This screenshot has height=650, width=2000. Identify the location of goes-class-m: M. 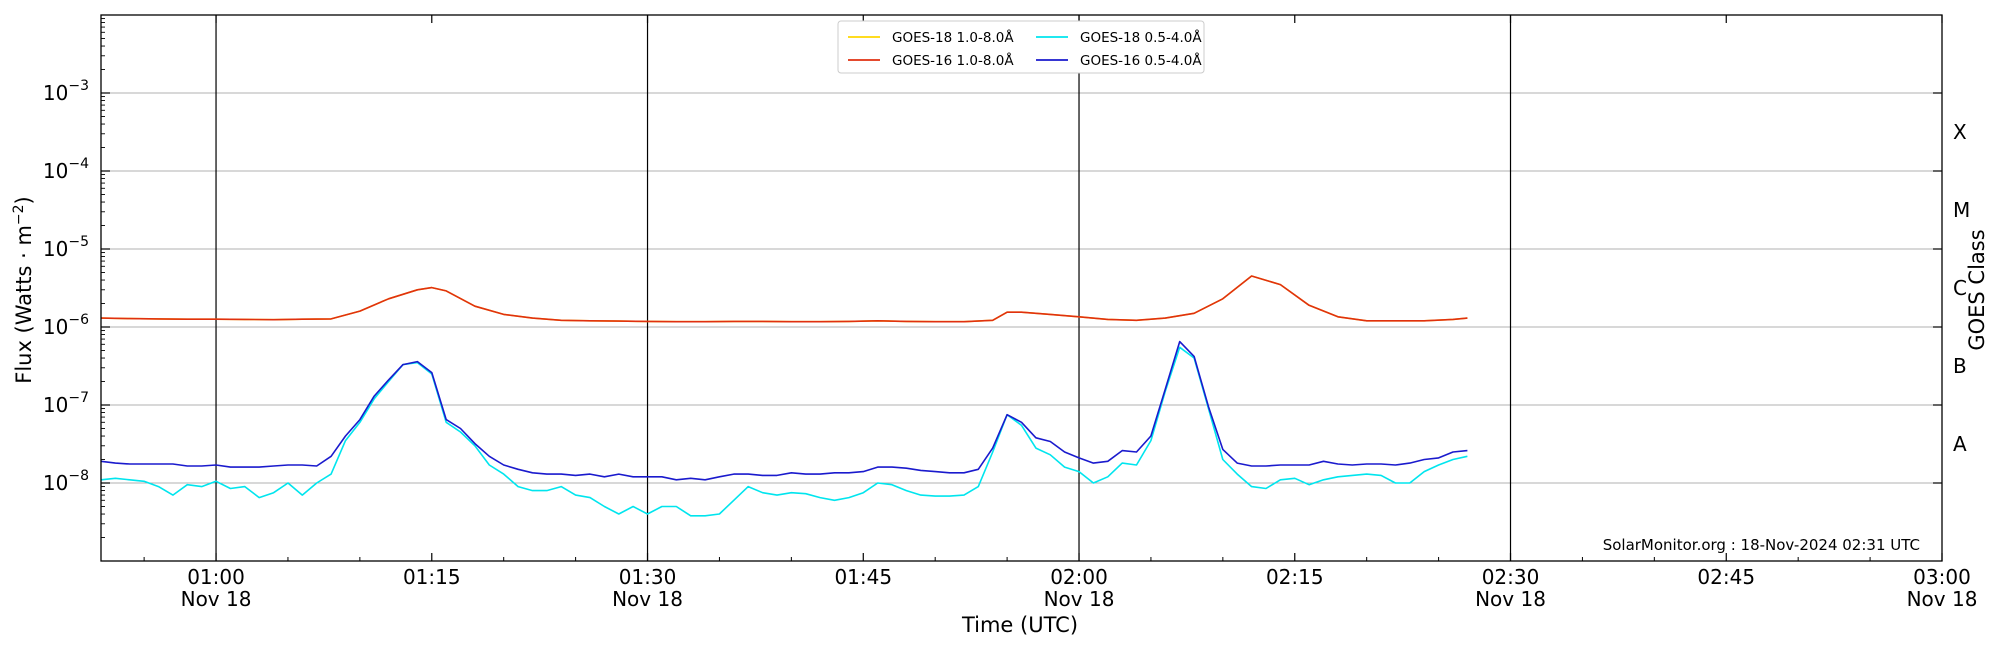
(1961, 210).